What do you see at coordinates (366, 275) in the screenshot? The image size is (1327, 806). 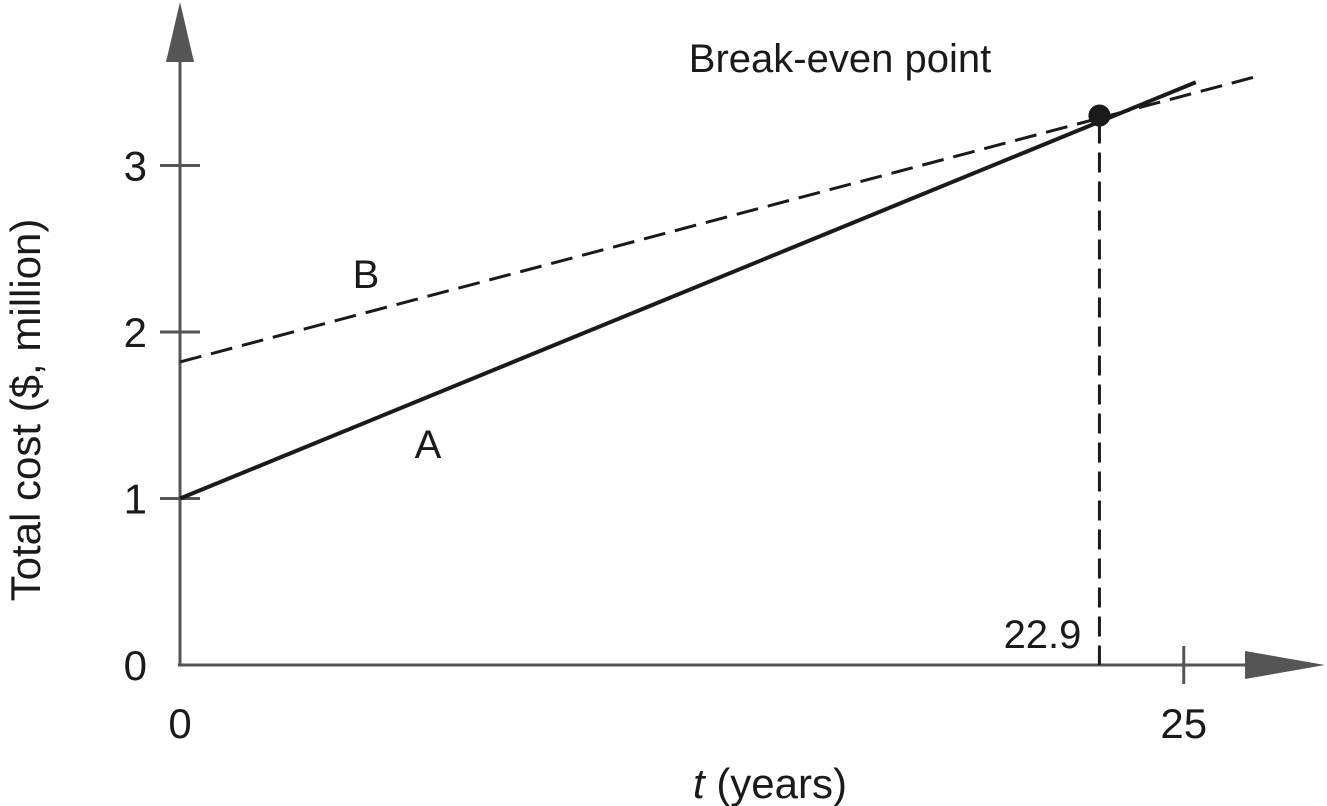 I see `series-b-label: B` at bounding box center [366, 275].